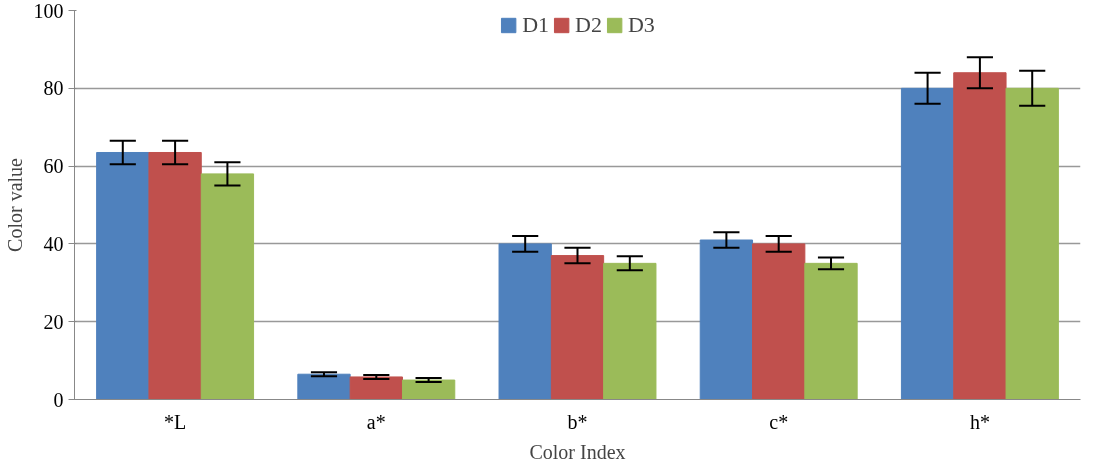 This screenshot has height=473, width=1115. Describe the element at coordinates (53, 166) in the screenshot. I see `y-tick-label: 60` at that location.